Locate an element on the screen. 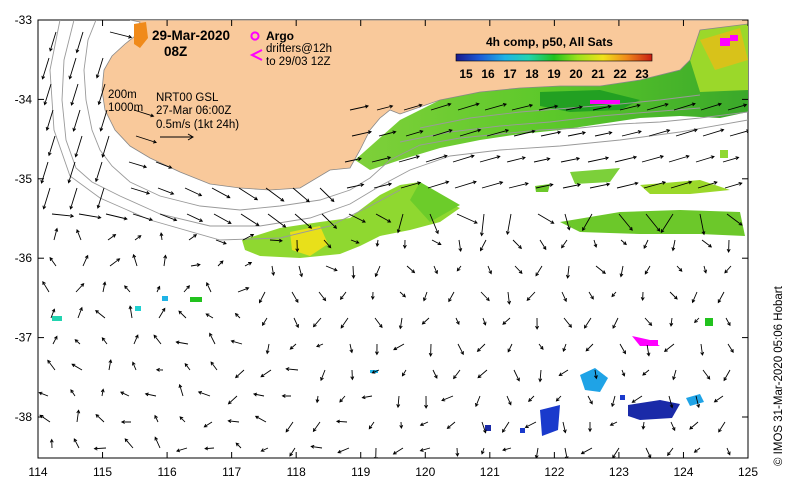 Image resolution: width=790 pixels, height=497 pixels. map-date: 29-Mar-2020 is located at coordinates (191, 35).